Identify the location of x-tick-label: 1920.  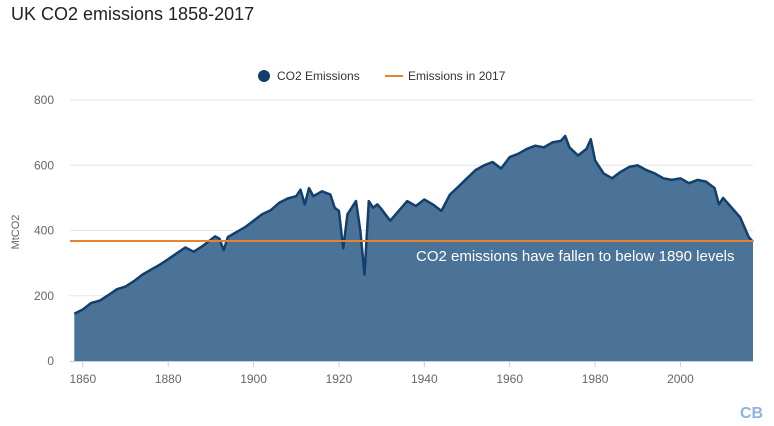
(339, 379).